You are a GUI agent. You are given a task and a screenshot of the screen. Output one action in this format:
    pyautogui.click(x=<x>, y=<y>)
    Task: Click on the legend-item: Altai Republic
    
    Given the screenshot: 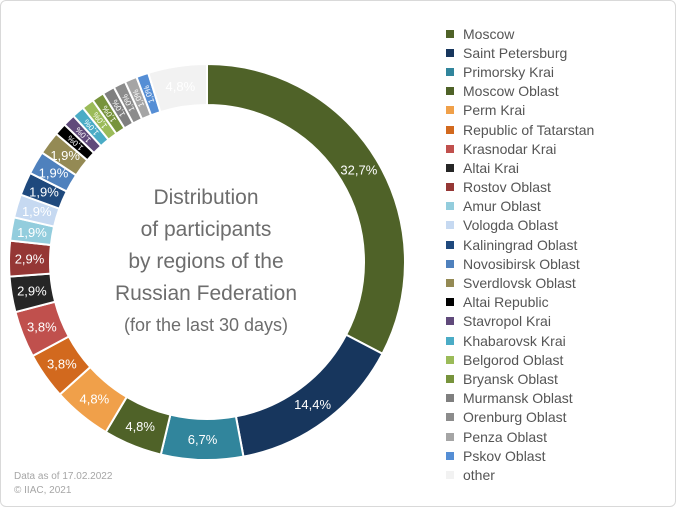 What is the action you would take?
    pyautogui.click(x=520, y=302)
    